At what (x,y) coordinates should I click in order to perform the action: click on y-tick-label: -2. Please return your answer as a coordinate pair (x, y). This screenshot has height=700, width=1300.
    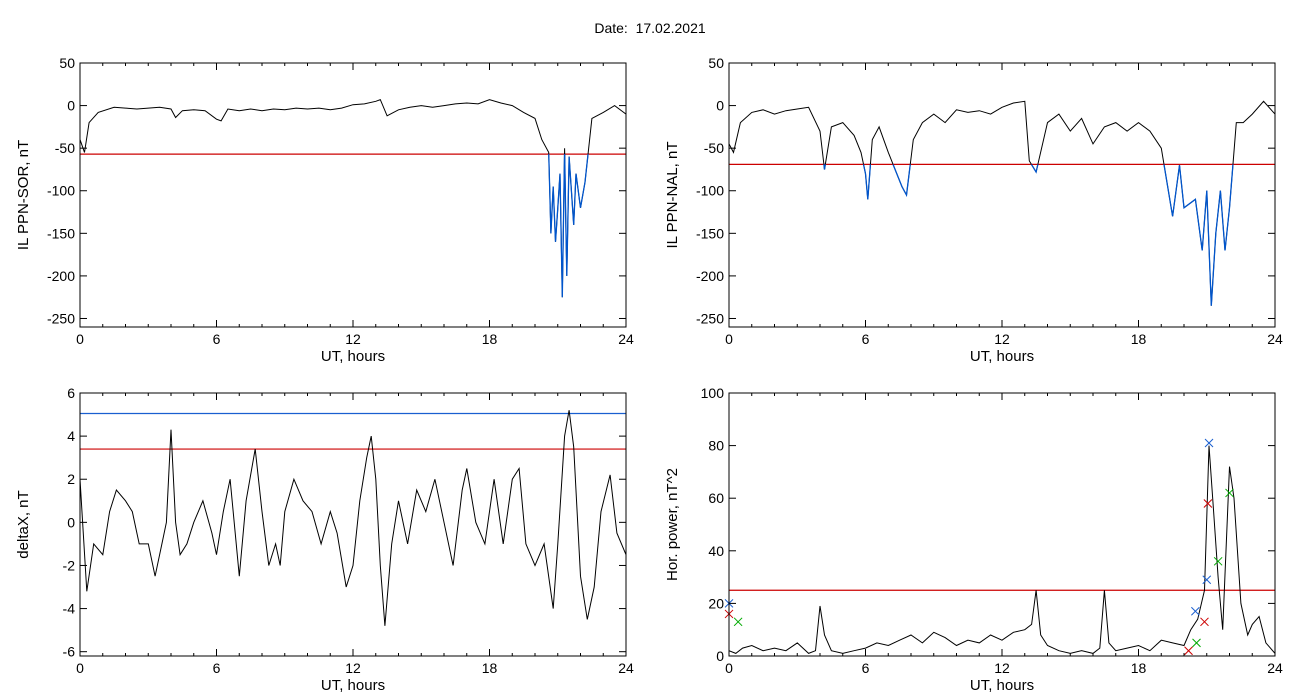
    Looking at the image, I should click on (69, 565).